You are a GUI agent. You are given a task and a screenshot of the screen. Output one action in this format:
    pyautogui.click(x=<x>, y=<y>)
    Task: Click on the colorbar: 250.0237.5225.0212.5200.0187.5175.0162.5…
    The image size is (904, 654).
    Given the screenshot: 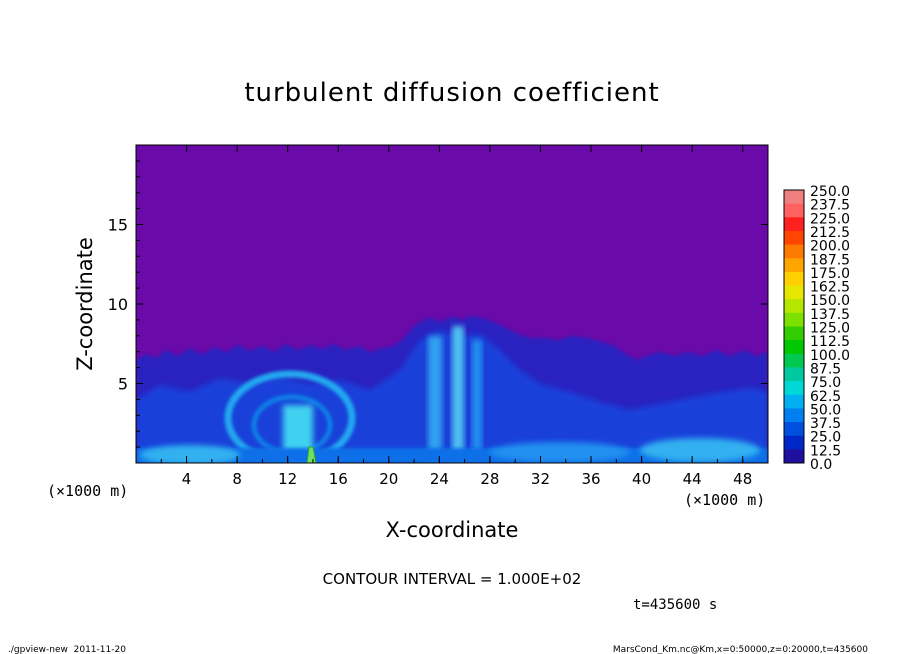 What is the action you would take?
    pyautogui.click(x=817, y=328)
    